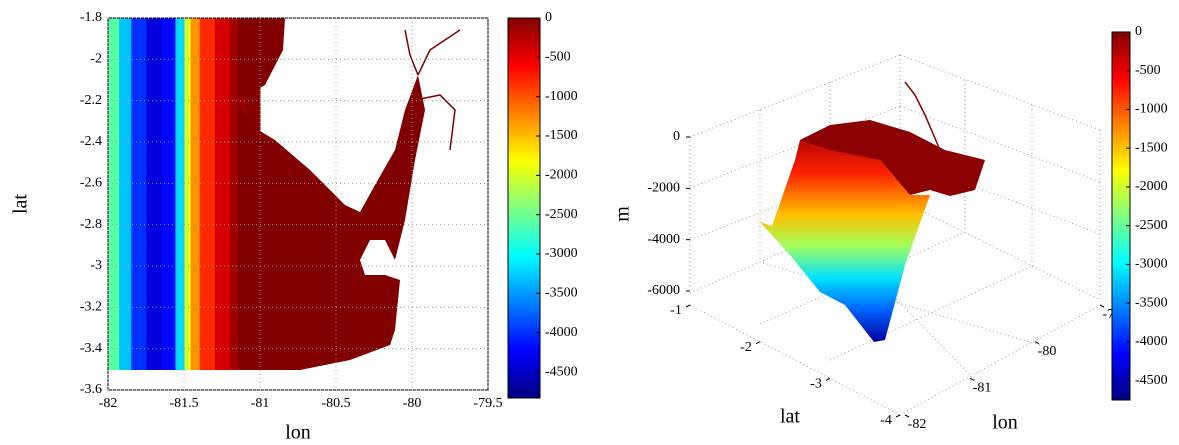 The image size is (1179, 445). What do you see at coordinates (91, 17) in the screenshot?
I see `y-tick-label: -1.8` at bounding box center [91, 17].